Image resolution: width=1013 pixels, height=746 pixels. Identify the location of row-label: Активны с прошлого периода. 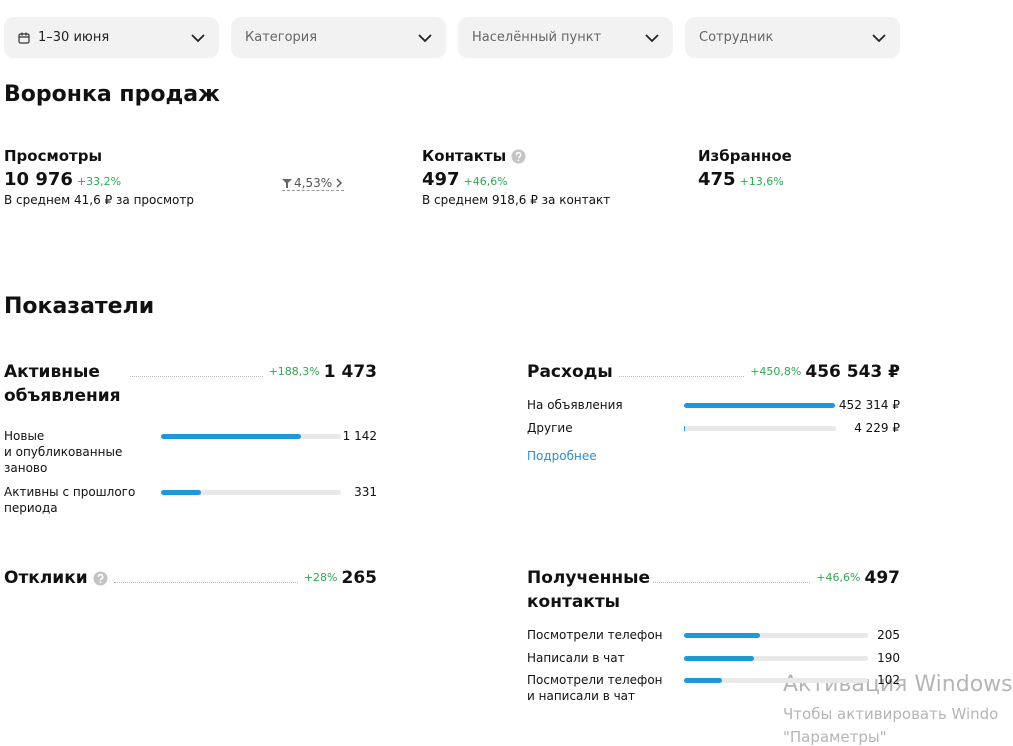
(70, 500).